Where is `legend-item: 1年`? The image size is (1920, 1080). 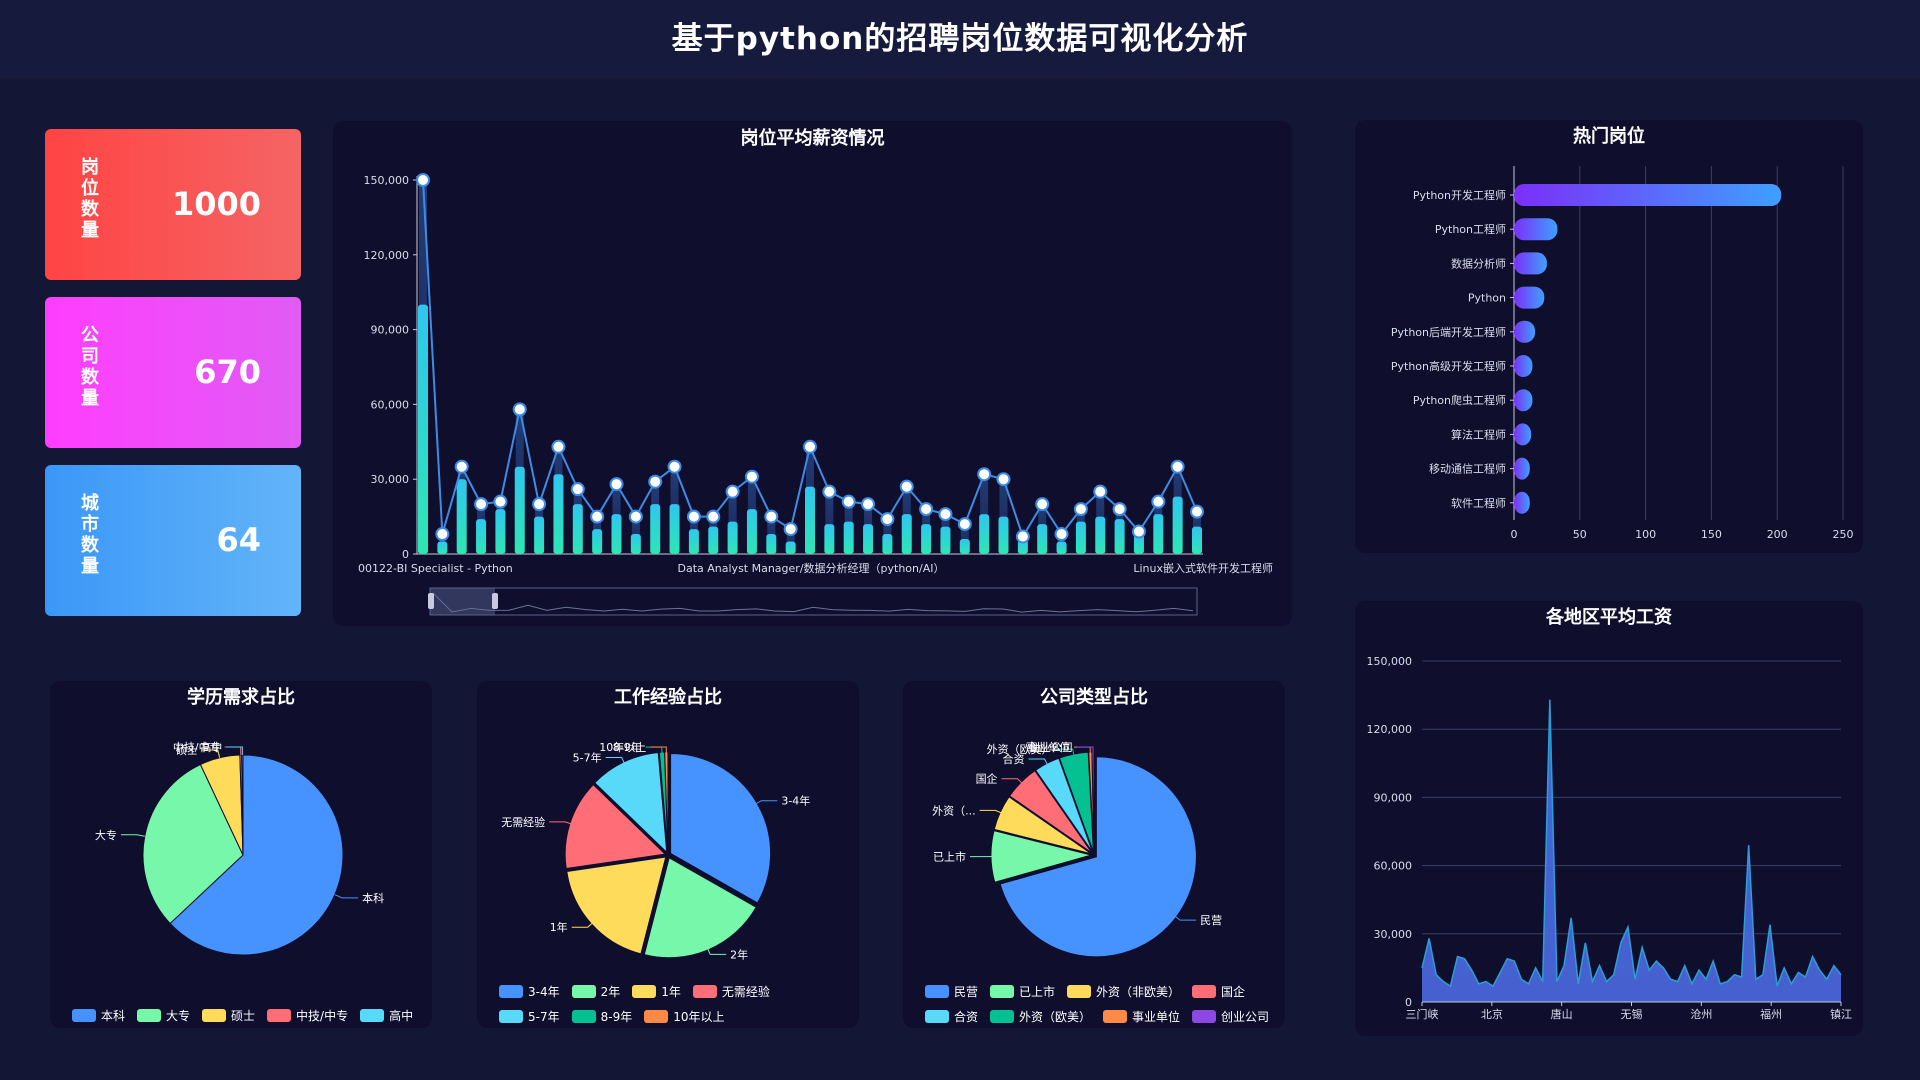
legend-item: 1年 is located at coordinates (656, 991).